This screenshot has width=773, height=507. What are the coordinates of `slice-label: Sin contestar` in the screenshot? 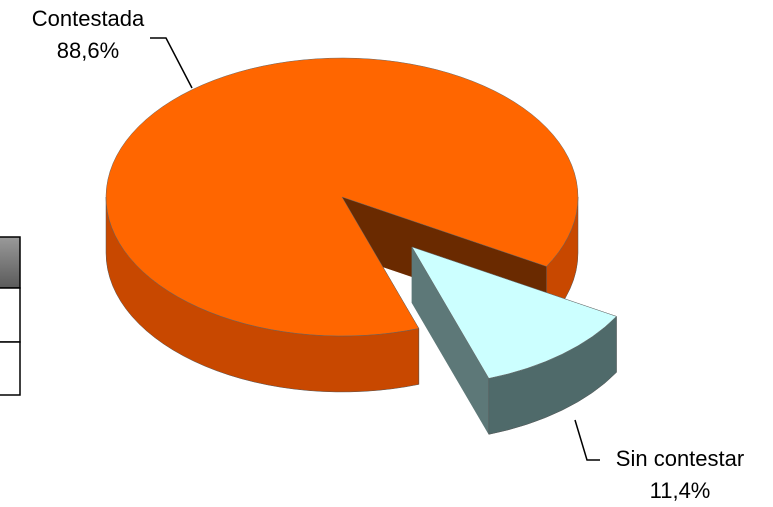 It's located at (680, 458).